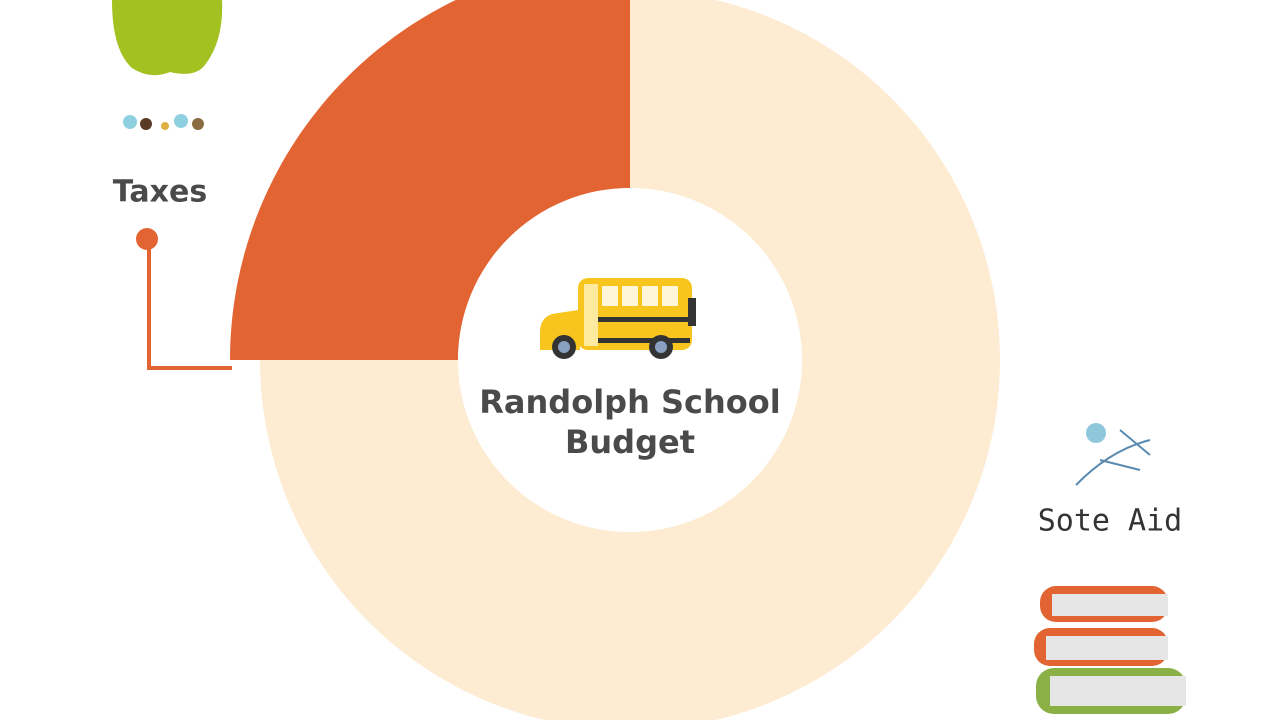  I want to click on bus-icon, so click(618, 318).